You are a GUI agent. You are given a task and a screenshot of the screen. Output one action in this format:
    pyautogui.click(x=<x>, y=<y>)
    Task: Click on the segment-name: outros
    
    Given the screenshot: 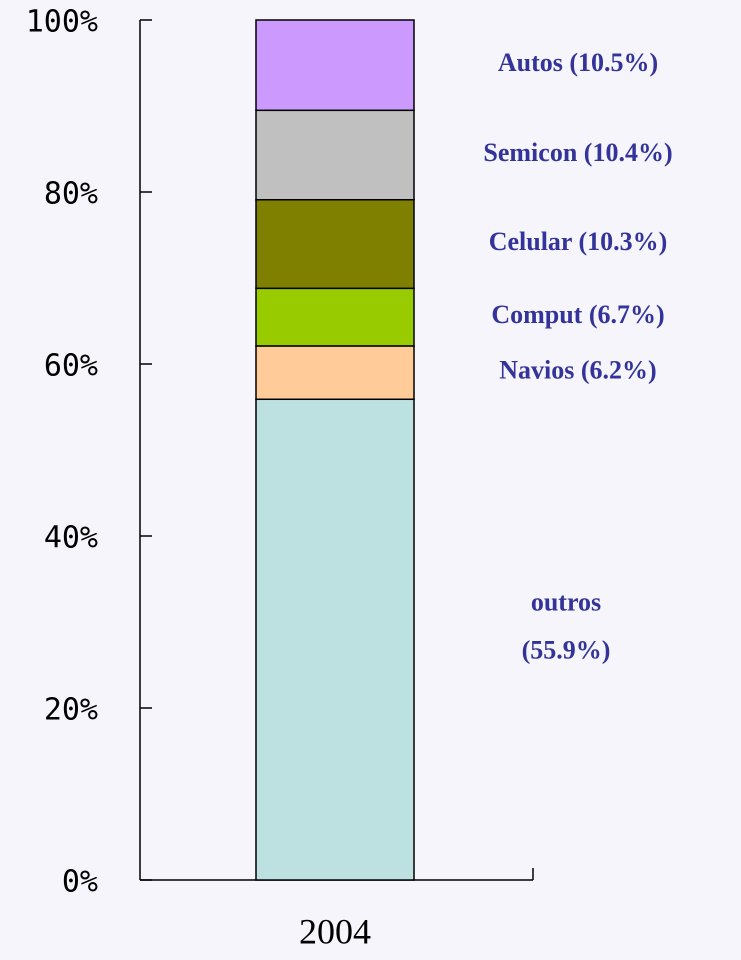 What is the action you would take?
    pyautogui.click(x=566, y=602)
    